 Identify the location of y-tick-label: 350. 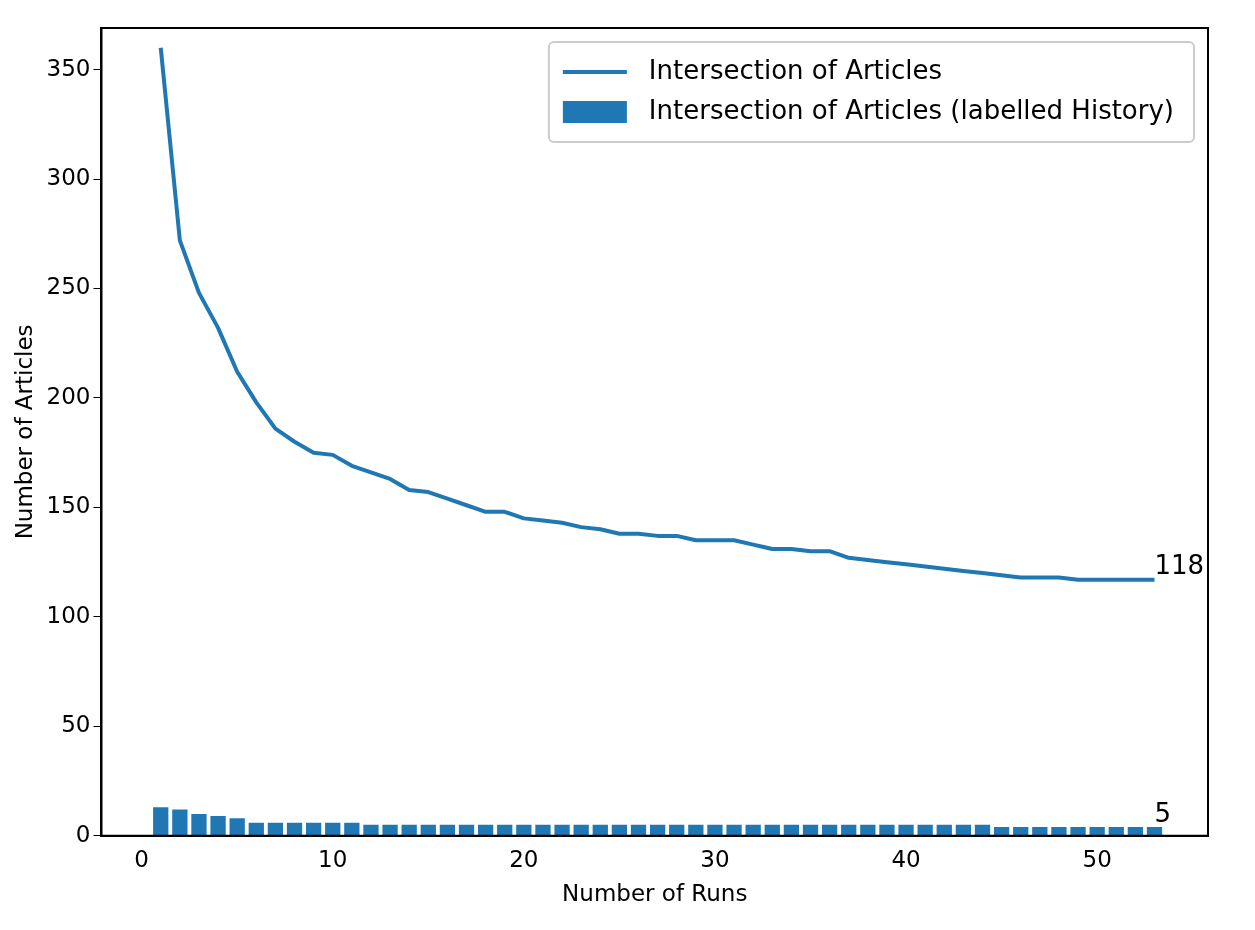
(68, 67).